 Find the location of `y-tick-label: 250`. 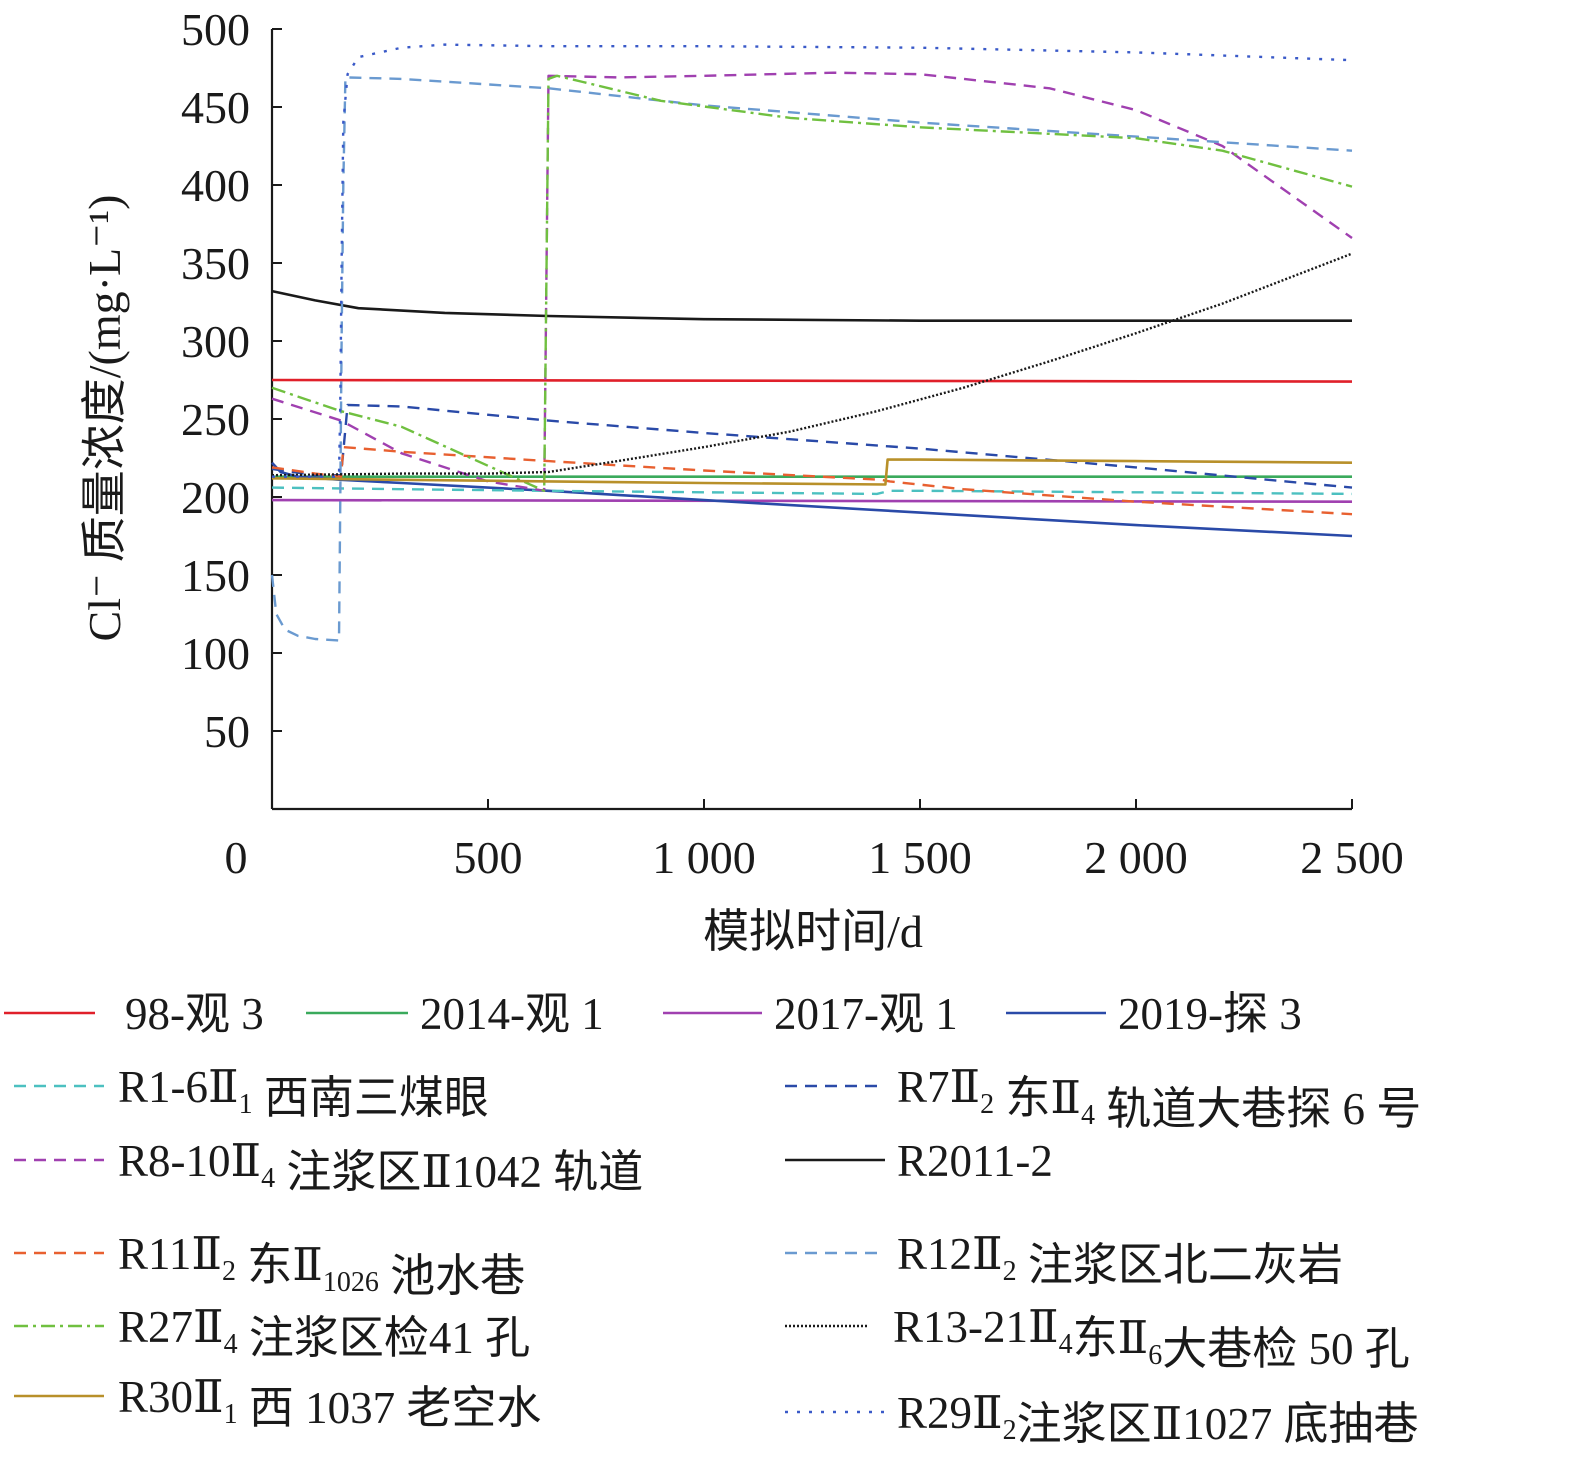

y-tick-label: 250 is located at coordinates (215, 419).